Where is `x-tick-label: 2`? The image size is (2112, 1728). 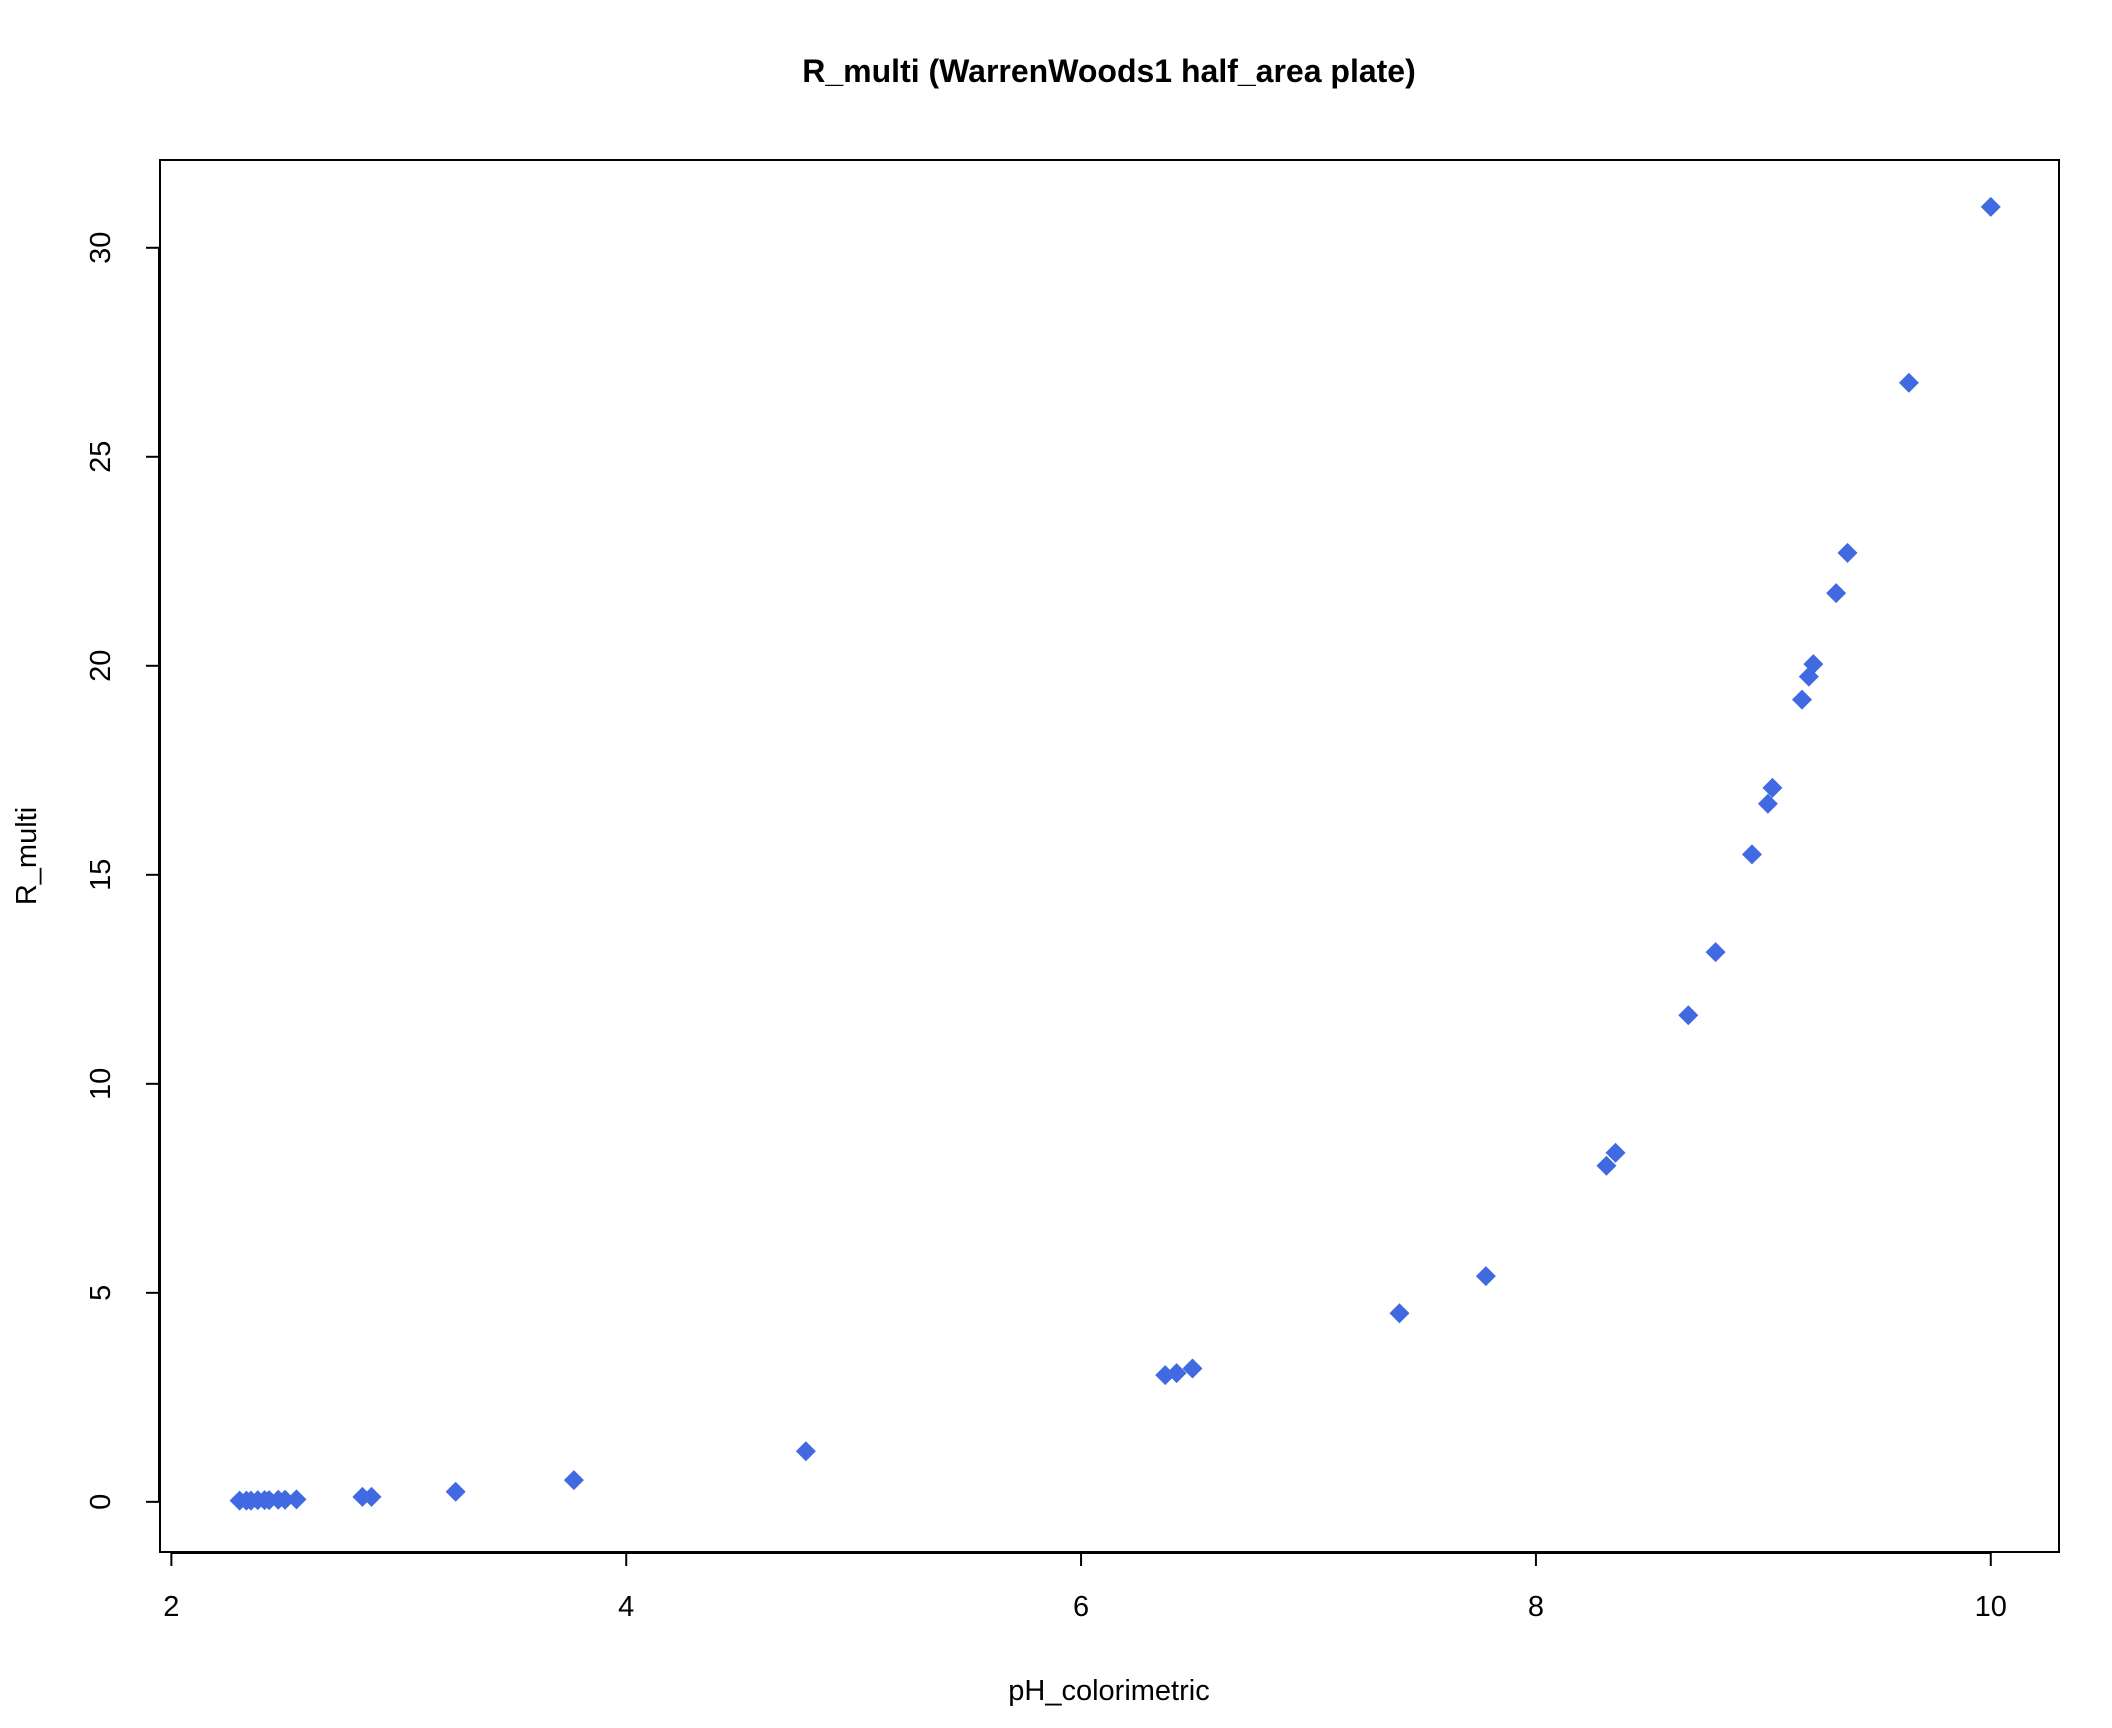 x-tick-label: 2 is located at coordinates (171, 1607).